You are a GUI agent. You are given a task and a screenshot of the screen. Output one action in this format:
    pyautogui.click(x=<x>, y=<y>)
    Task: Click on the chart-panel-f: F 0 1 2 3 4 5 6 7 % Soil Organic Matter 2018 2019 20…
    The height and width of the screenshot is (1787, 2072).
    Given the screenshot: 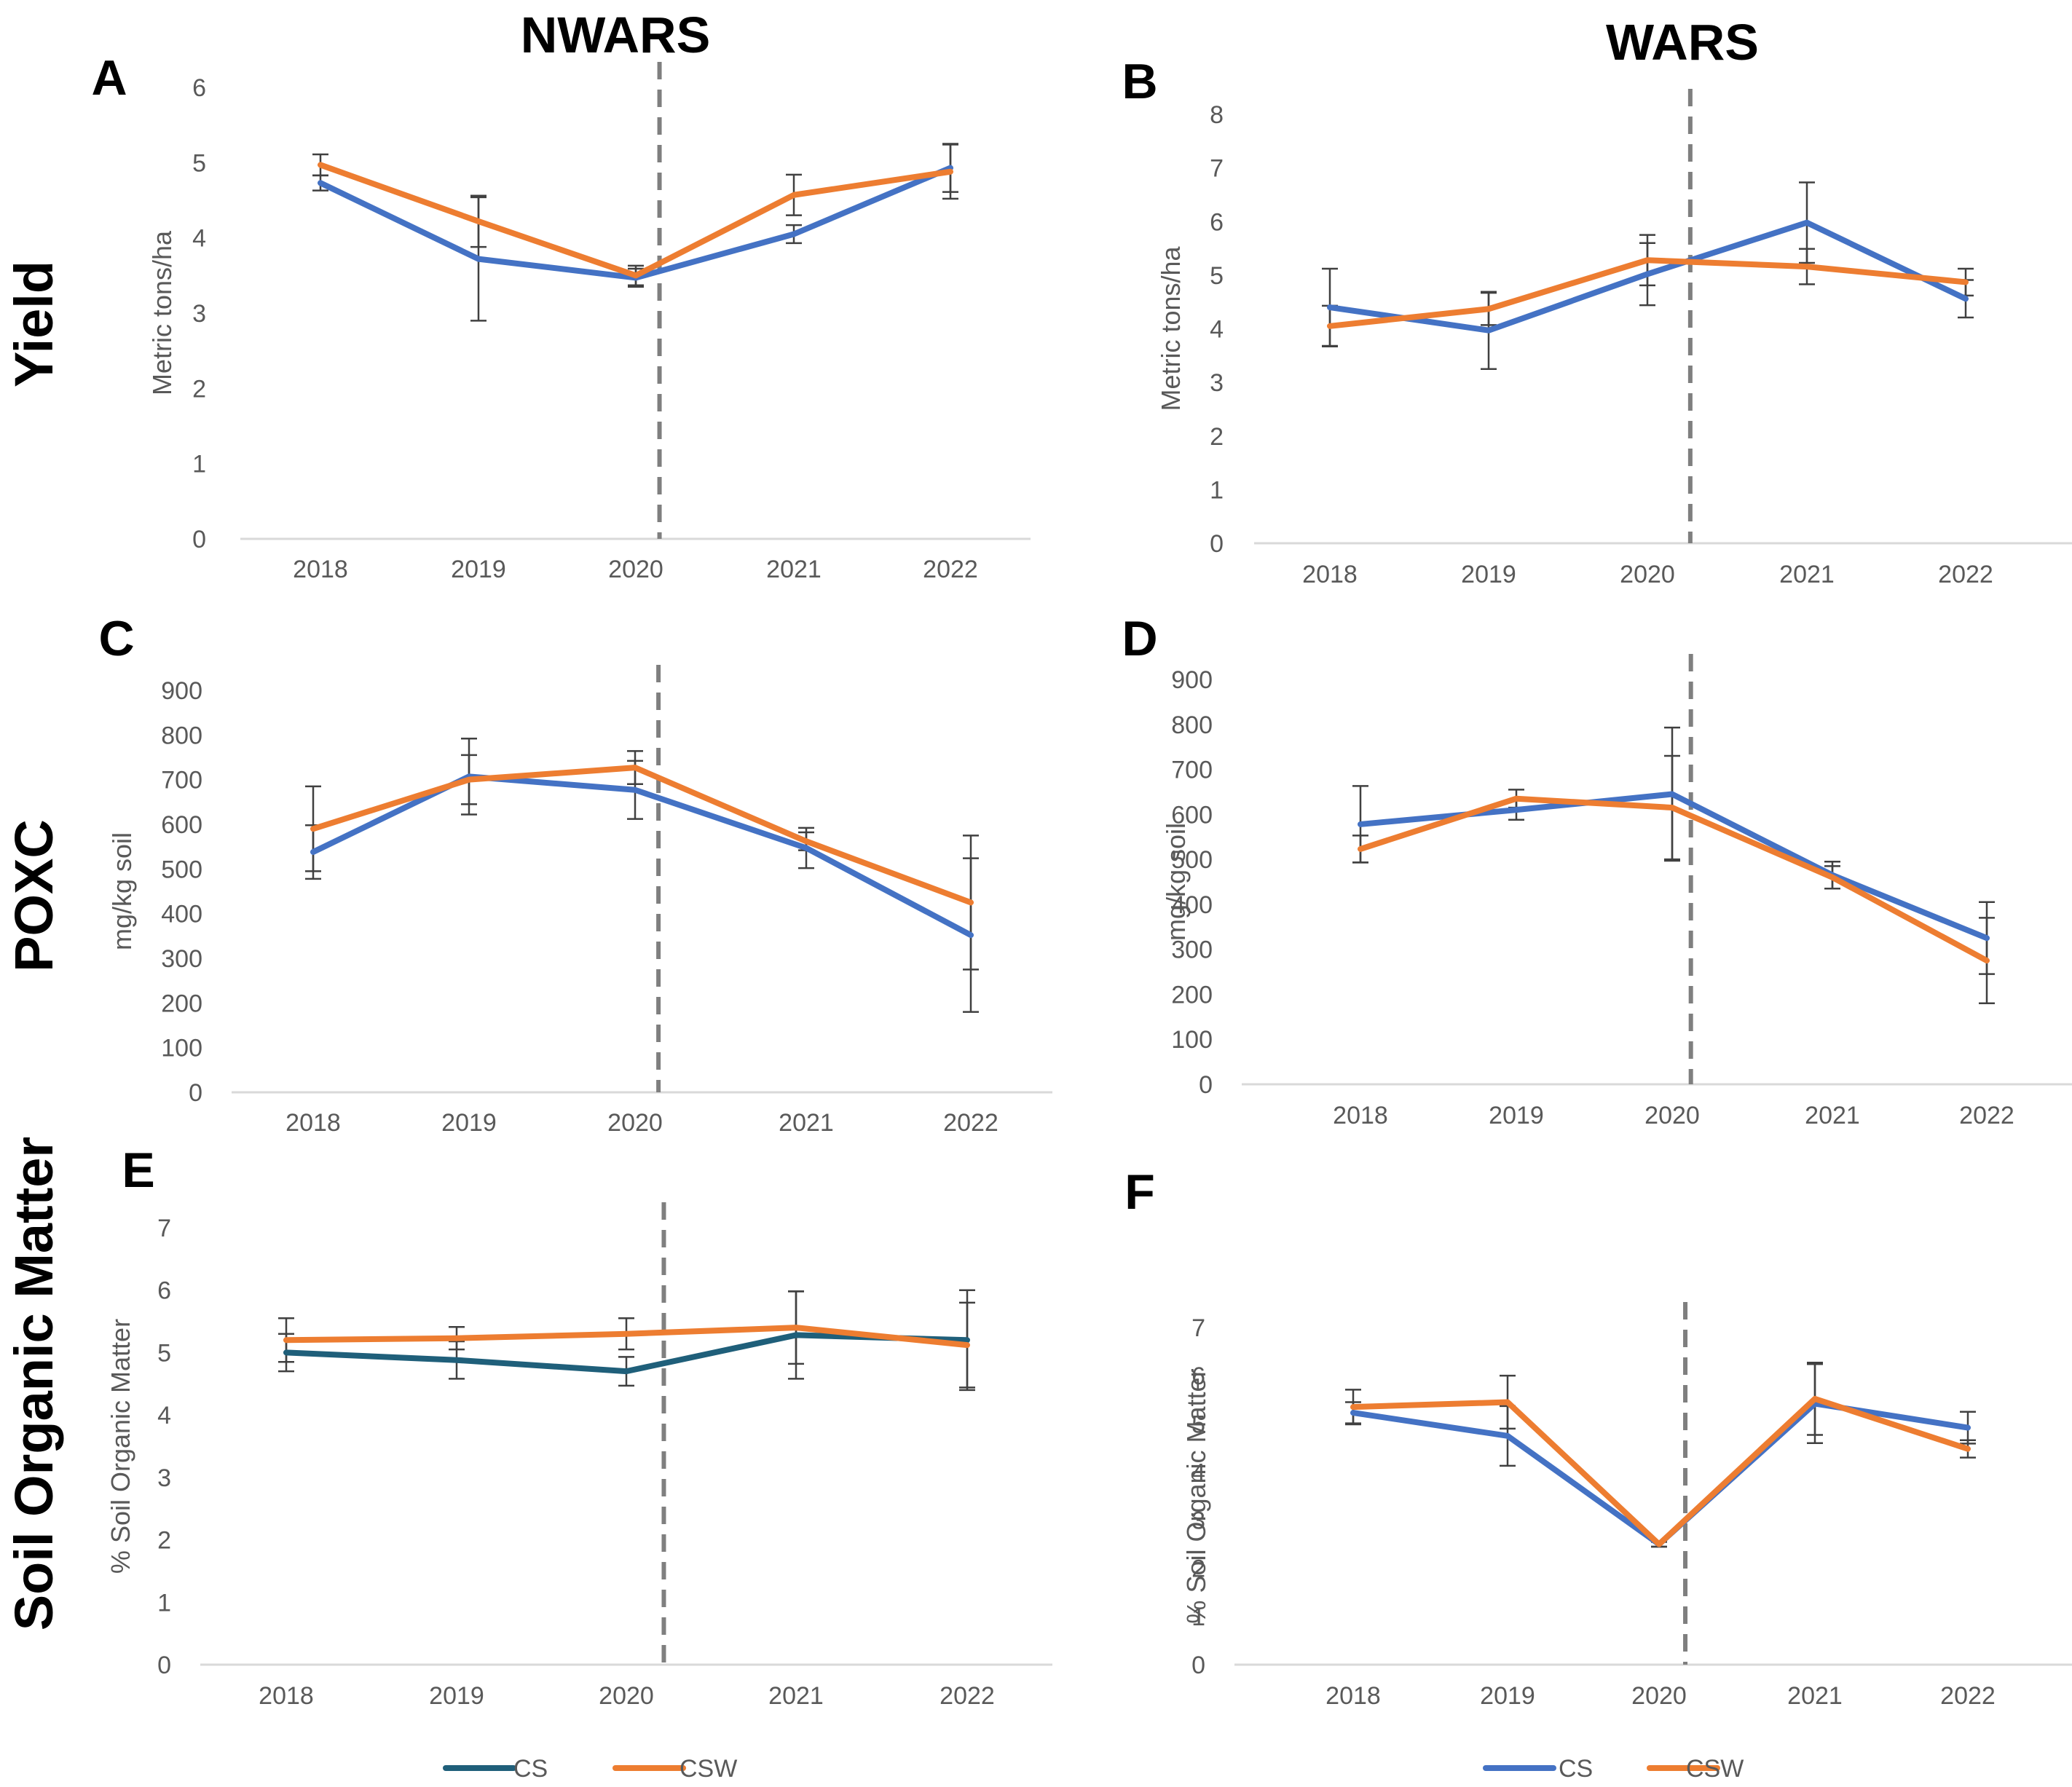 What is the action you would take?
    pyautogui.click(x=1598, y=1437)
    